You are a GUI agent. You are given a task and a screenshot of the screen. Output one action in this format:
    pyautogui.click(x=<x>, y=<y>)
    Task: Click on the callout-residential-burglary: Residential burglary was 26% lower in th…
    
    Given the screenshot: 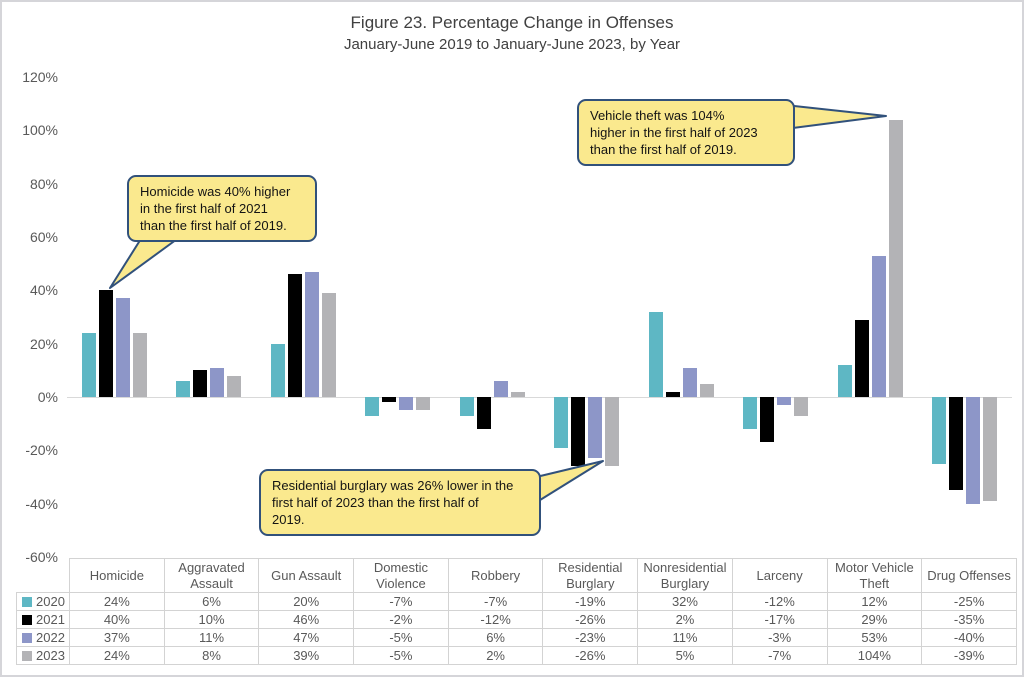 What is the action you would take?
    pyautogui.click(x=400, y=502)
    